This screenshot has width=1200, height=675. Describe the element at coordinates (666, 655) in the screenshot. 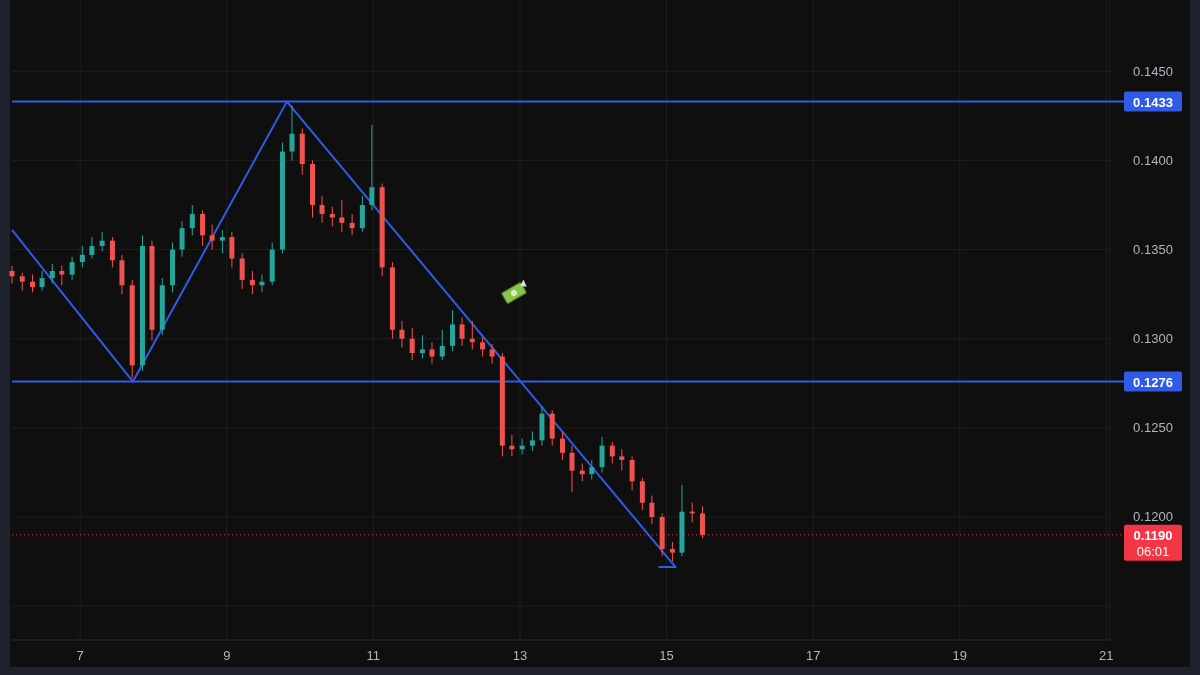

I see `x-tick-label: 15` at that location.